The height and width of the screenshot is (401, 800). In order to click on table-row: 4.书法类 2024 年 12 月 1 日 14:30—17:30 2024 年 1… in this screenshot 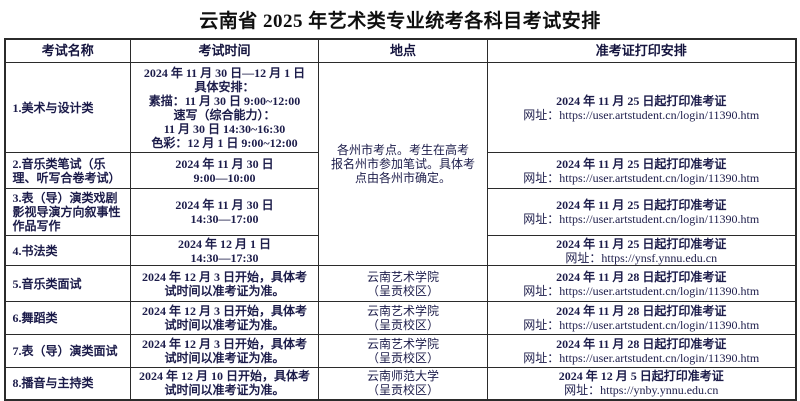, I will do `click(400, 250)`.